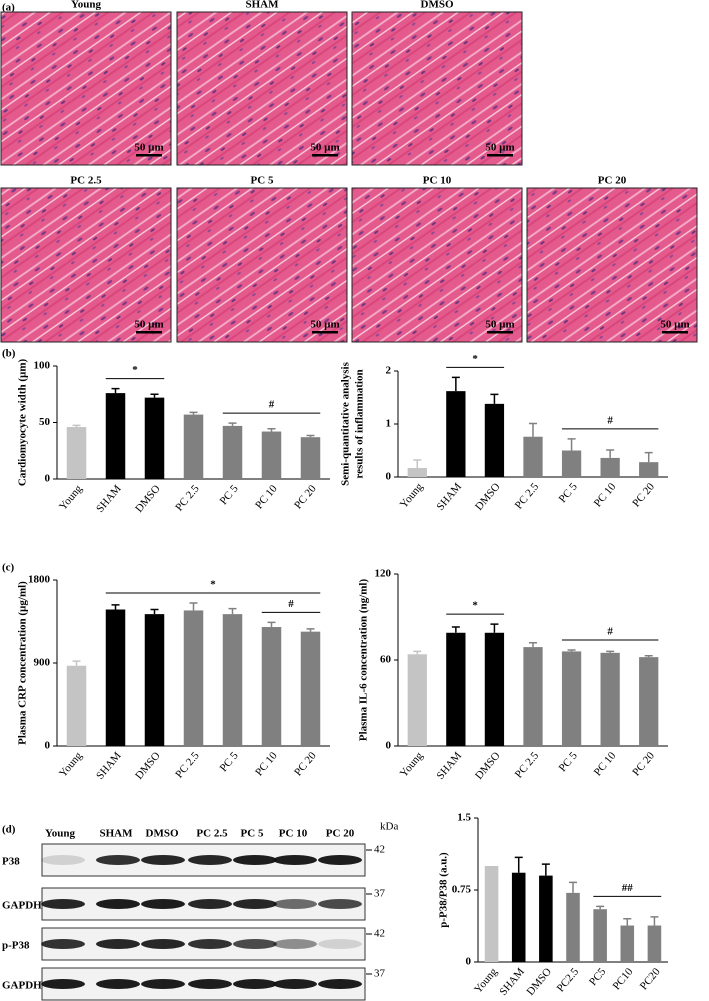  What do you see at coordinates (364, 660) in the screenshot?
I see `y-axis-label: Plasma IL-6 concentration (ng/ml)` at bounding box center [364, 660].